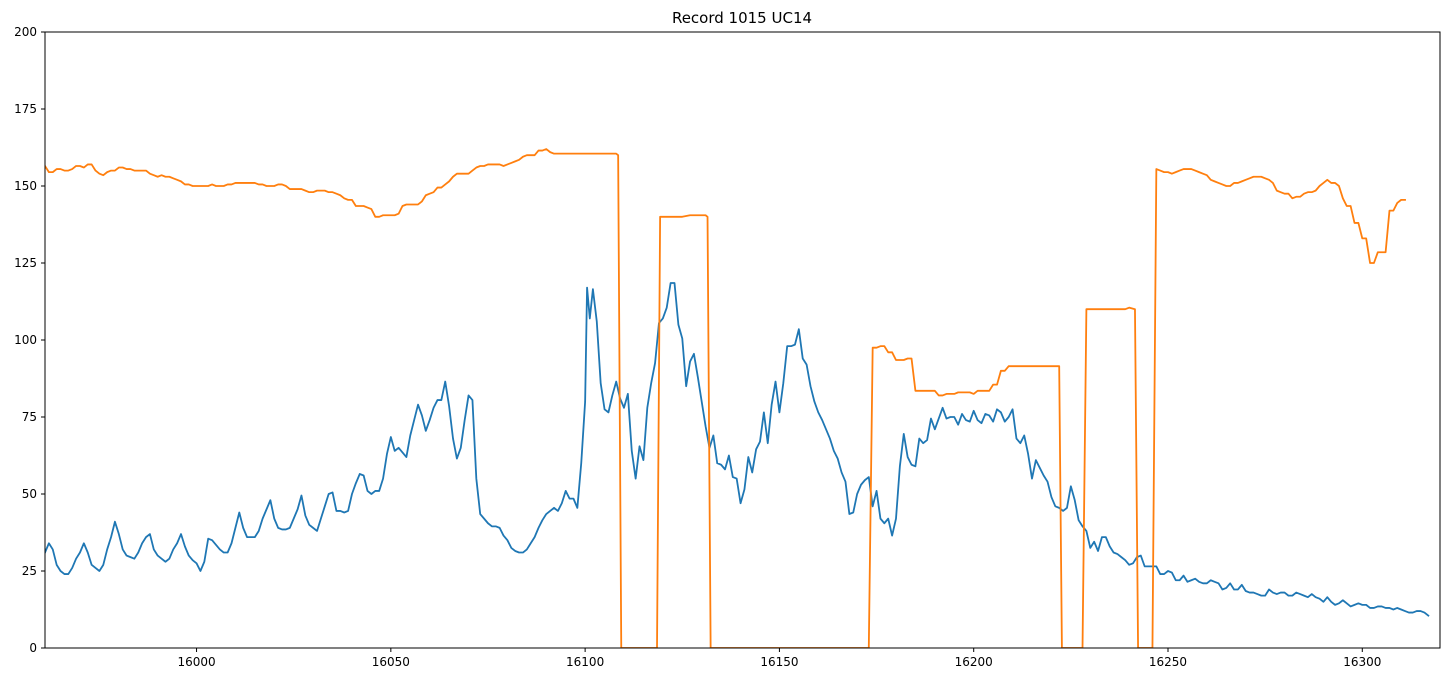 This screenshot has height=686, width=1451. I want to click on x-tick-label: 16300, so click(1362, 662).